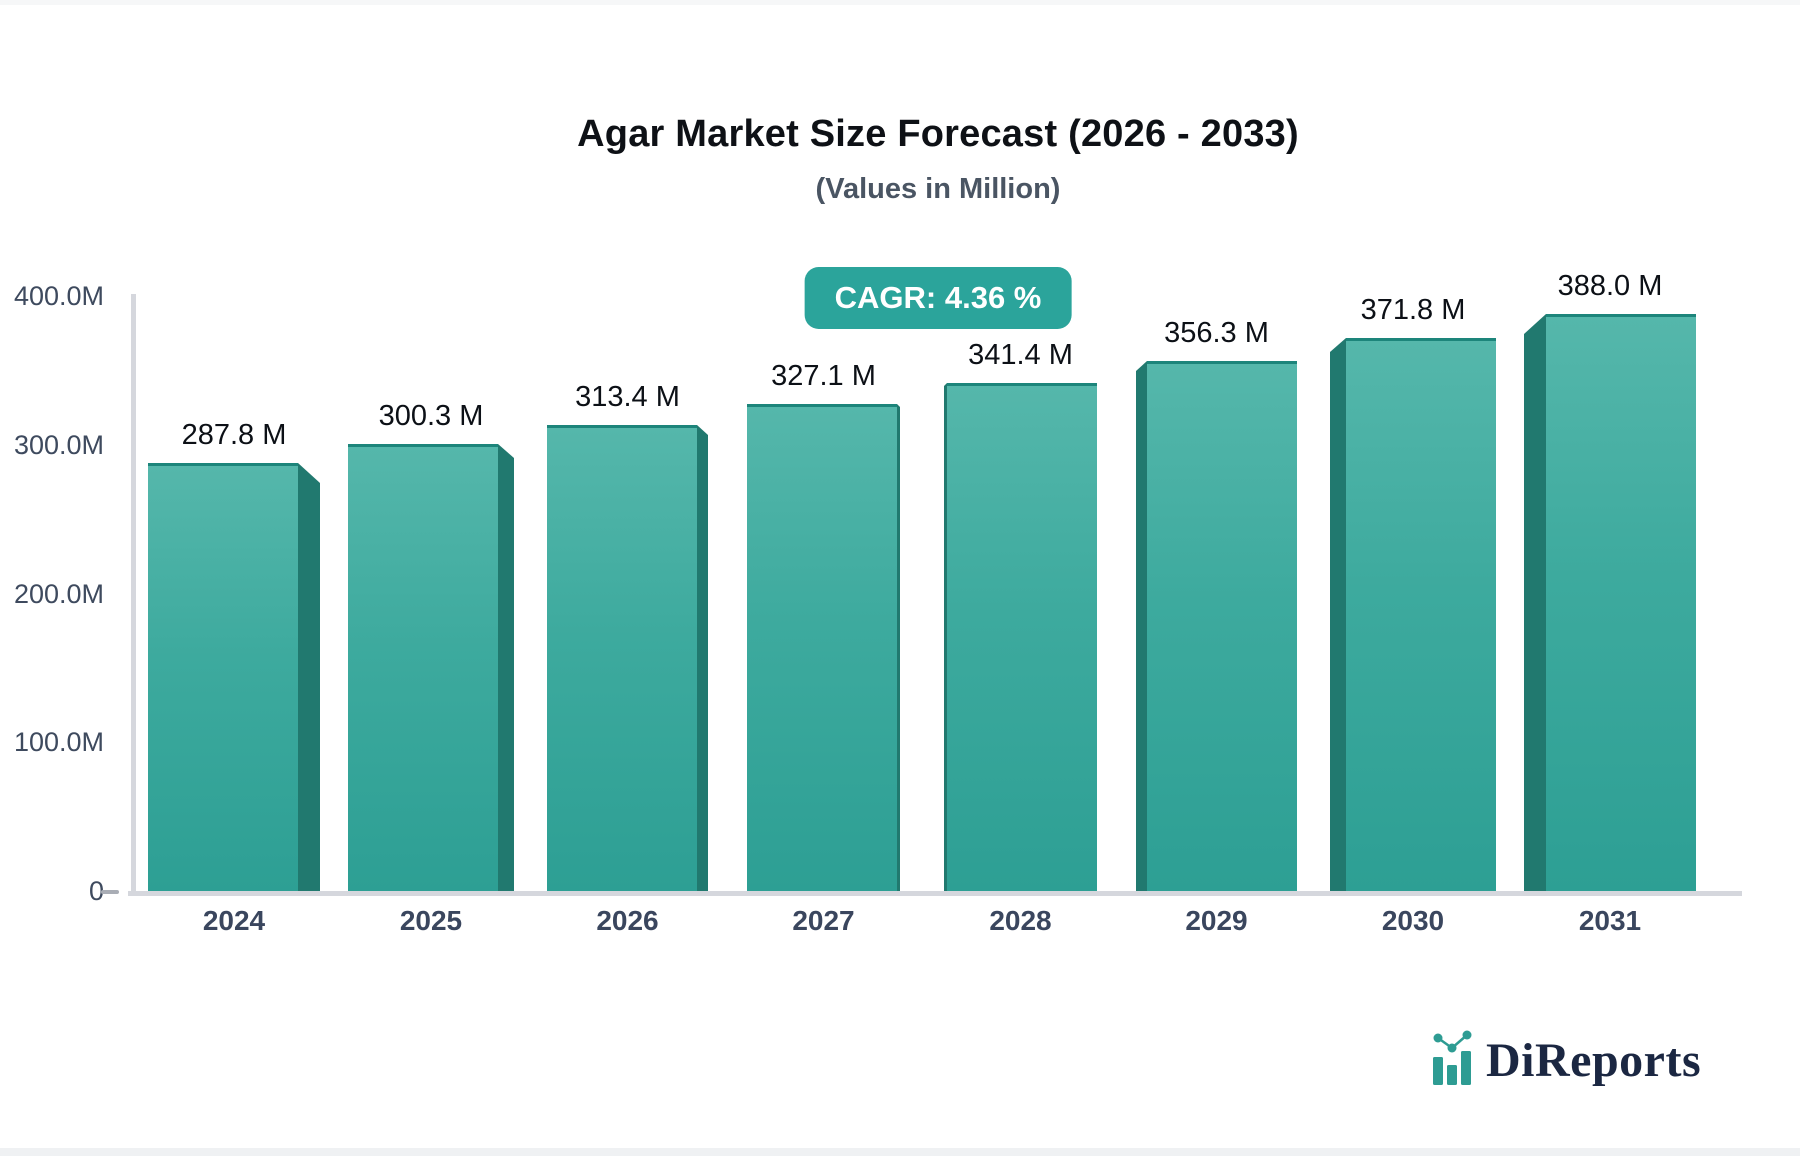 The height and width of the screenshot is (1156, 1800). I want to click on y-tick-label: 400.0M, so click(58, 296).